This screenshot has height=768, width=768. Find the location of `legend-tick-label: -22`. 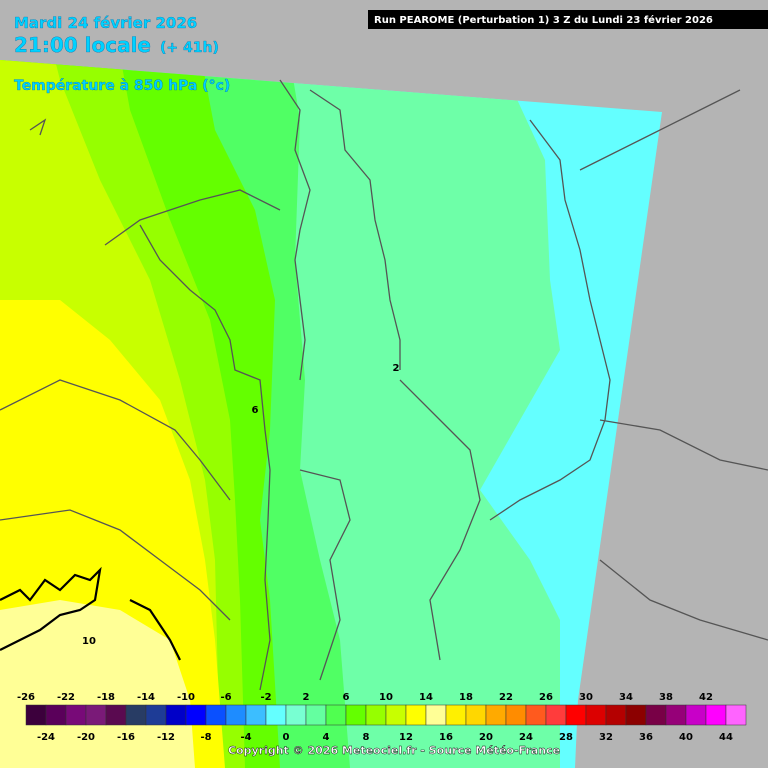

legend-tick-label: -22 is located at coordinates (66, 697).